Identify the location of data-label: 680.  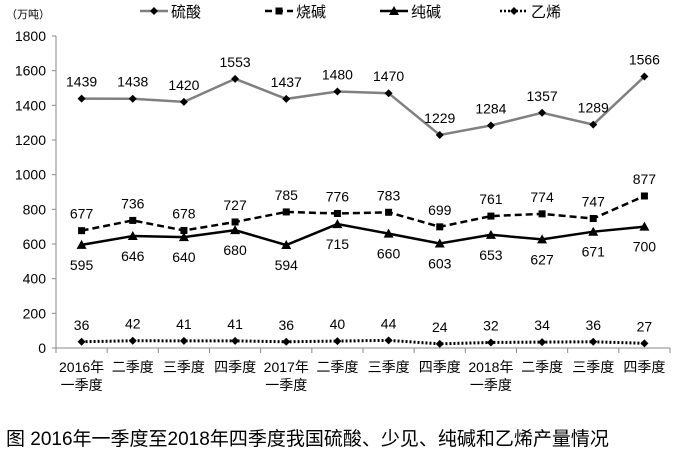
(235, 250).